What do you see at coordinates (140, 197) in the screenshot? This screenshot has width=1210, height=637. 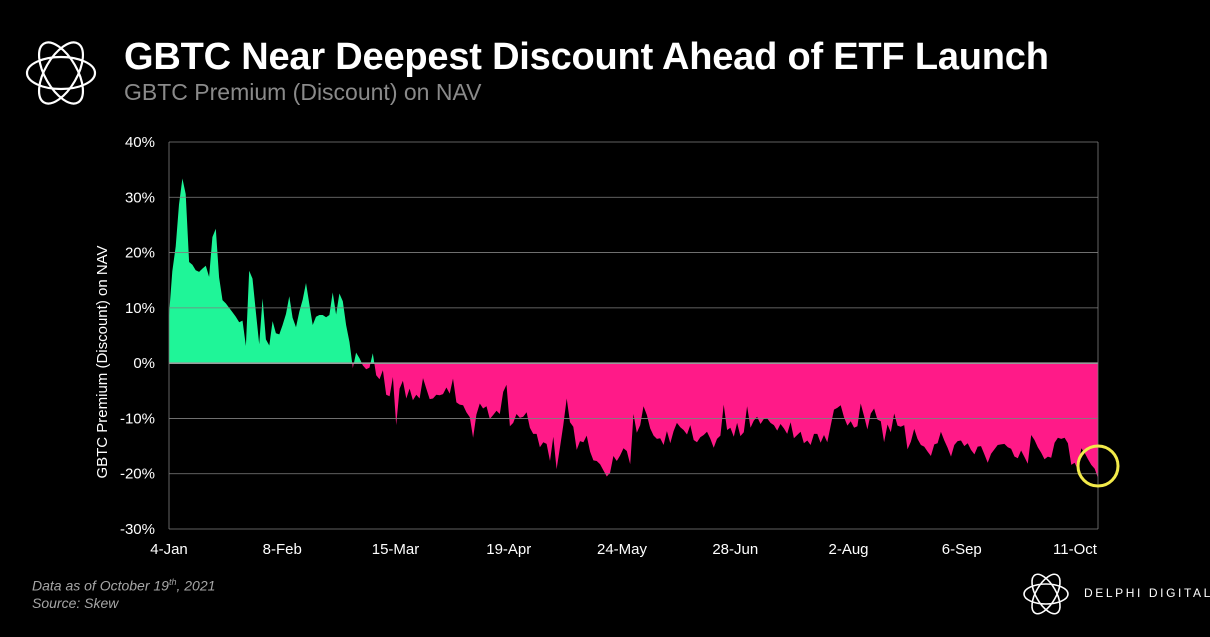 I see `y-tick-label: 30%` at bounding box center [140, 197].